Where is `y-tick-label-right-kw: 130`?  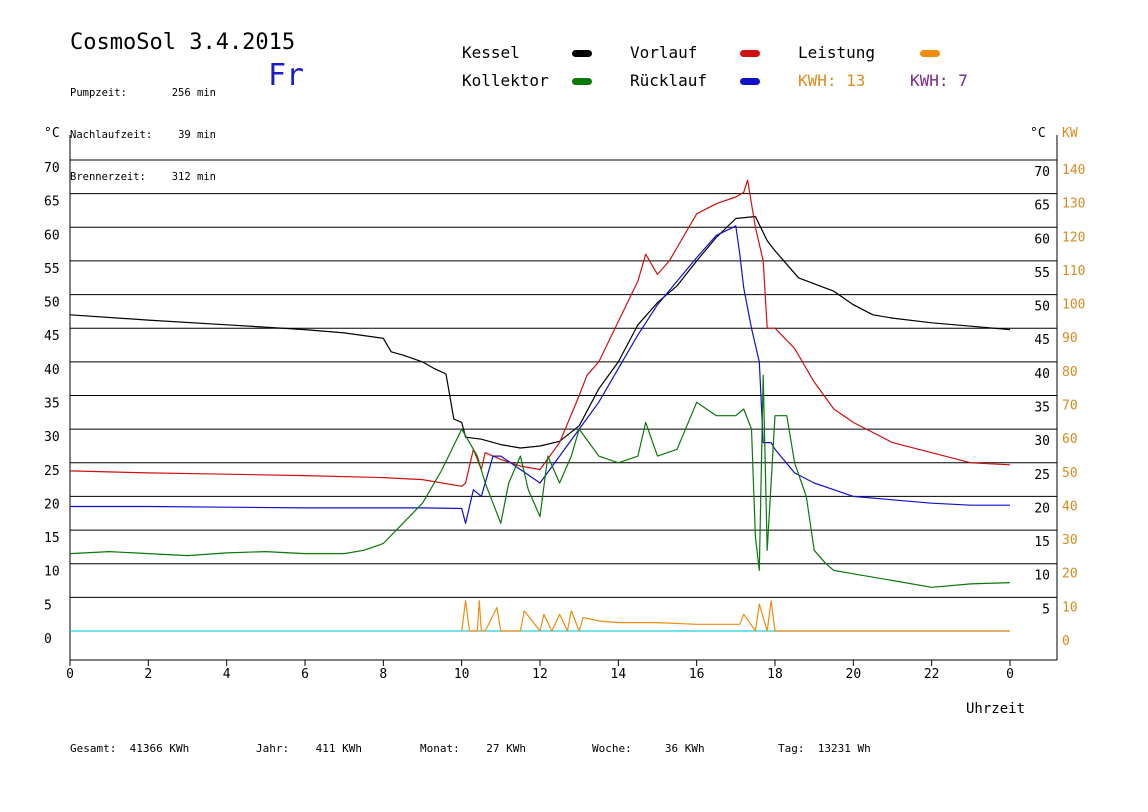
y-tick-label-right-kw: 130 is located at coordinates (1073, 204).